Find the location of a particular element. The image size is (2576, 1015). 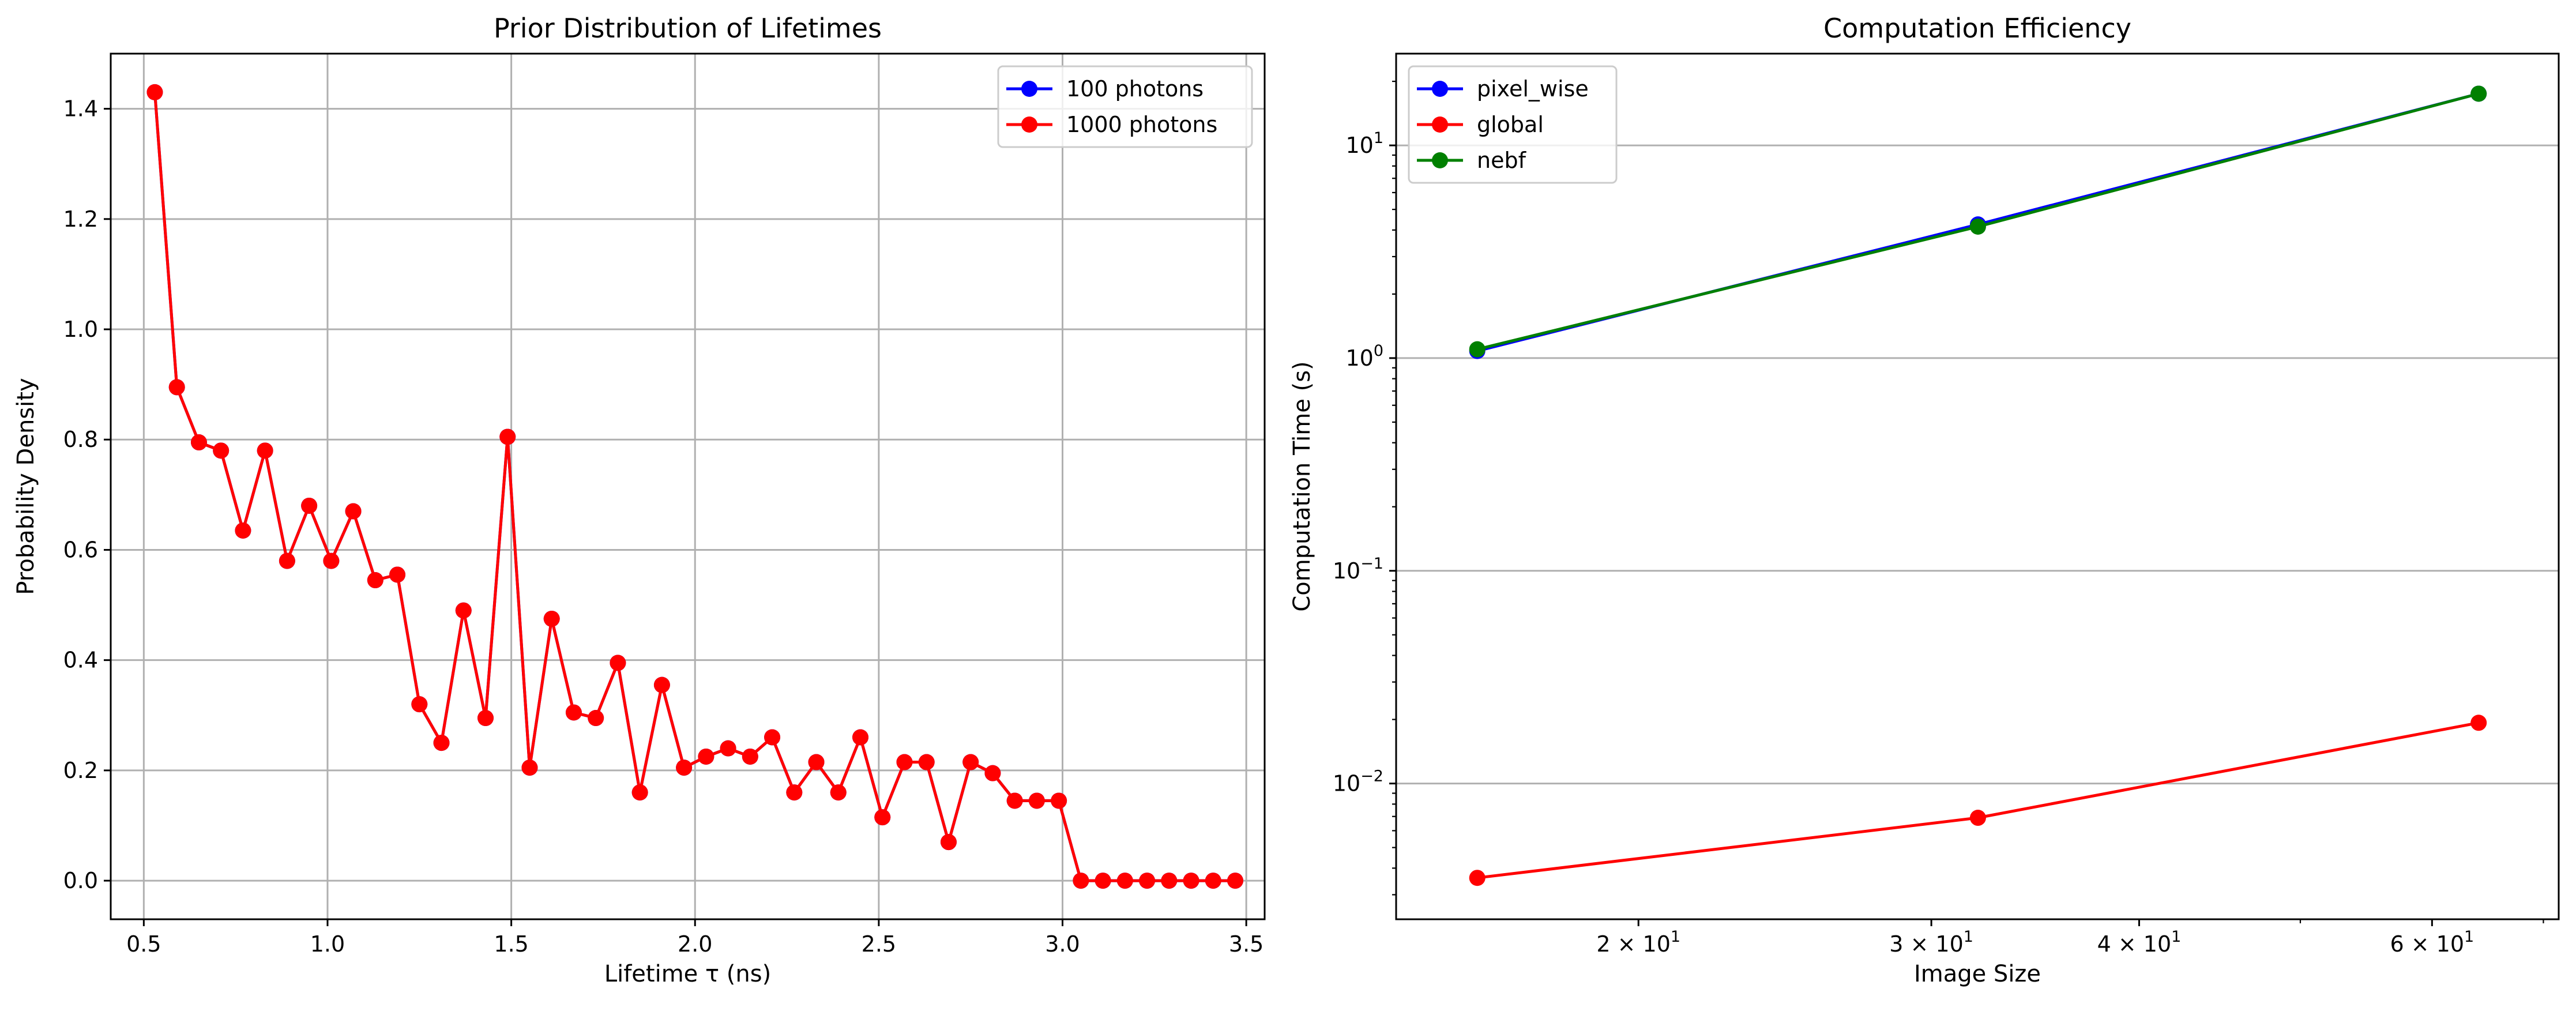

lifetime-ytick-label-4: 0.8 is located at coordinates (80, 439).